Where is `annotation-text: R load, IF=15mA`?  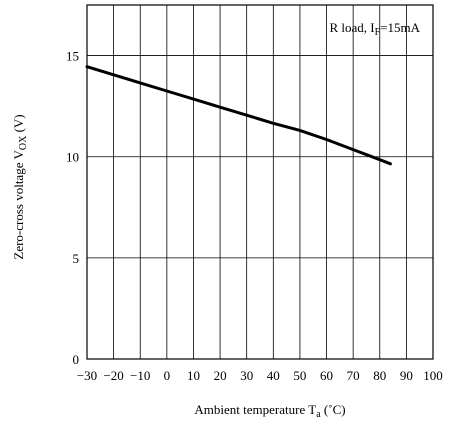
annotation-text: R load, IF=15mA is located at coordinates (374, 29).